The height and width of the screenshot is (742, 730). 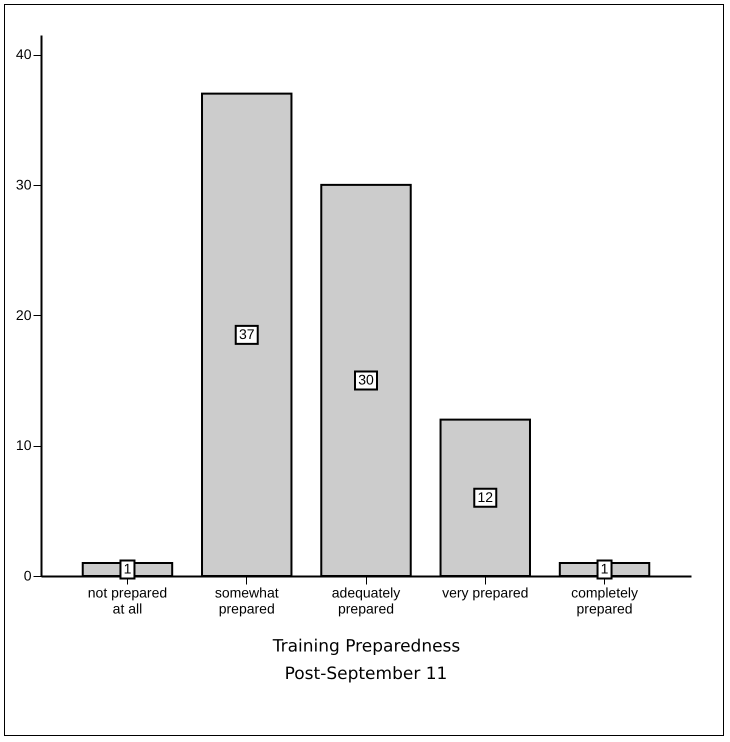 What do you see at coordinates (128, 600) in the screenshot?
I see `x-tick-label: not prepared at all` at bounding box center [128, 600].